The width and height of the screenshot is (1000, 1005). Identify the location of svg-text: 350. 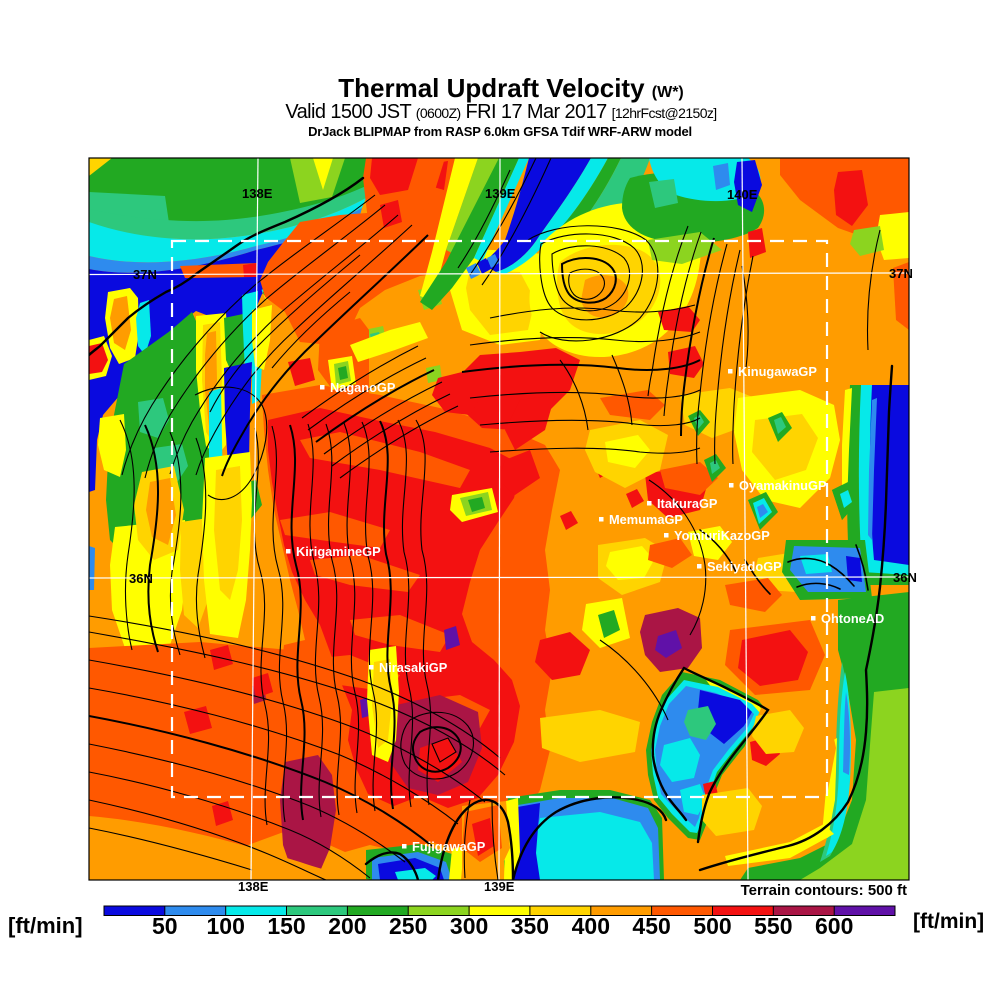
(530, 926).